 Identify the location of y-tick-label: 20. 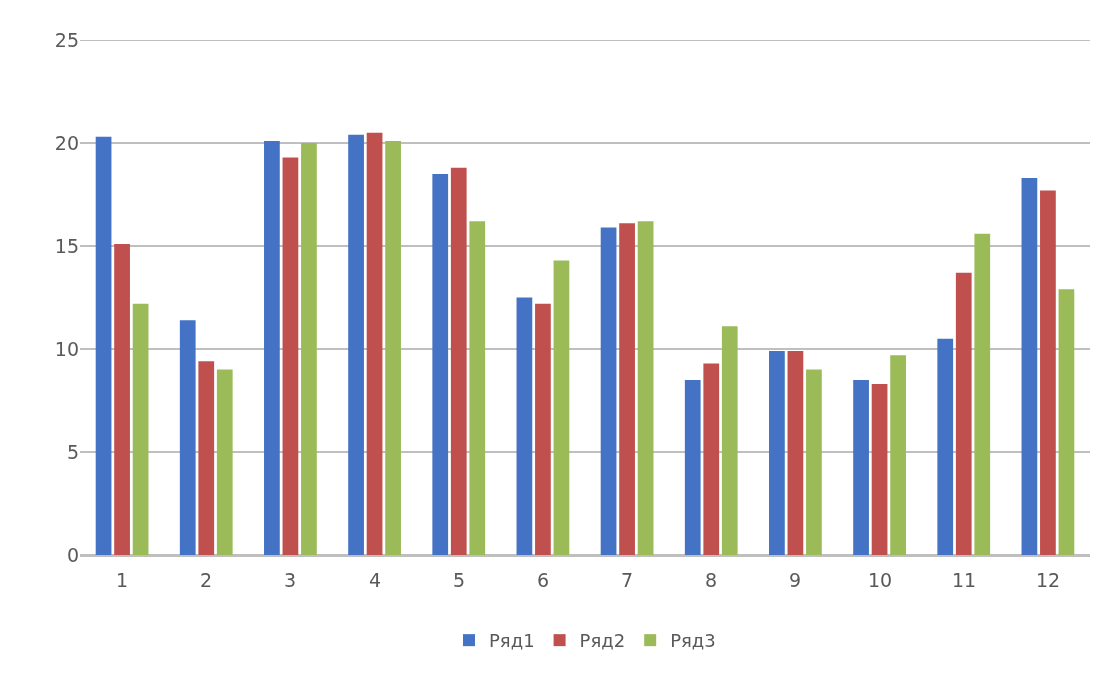
(66, 142).